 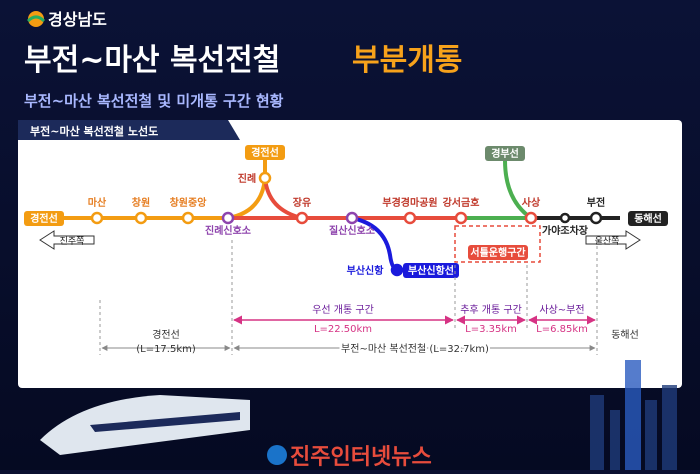 What do you see at coordinates (352, 230) in the screenshot?
I see `station: 질산신호소` at bounding box center [352, 230].